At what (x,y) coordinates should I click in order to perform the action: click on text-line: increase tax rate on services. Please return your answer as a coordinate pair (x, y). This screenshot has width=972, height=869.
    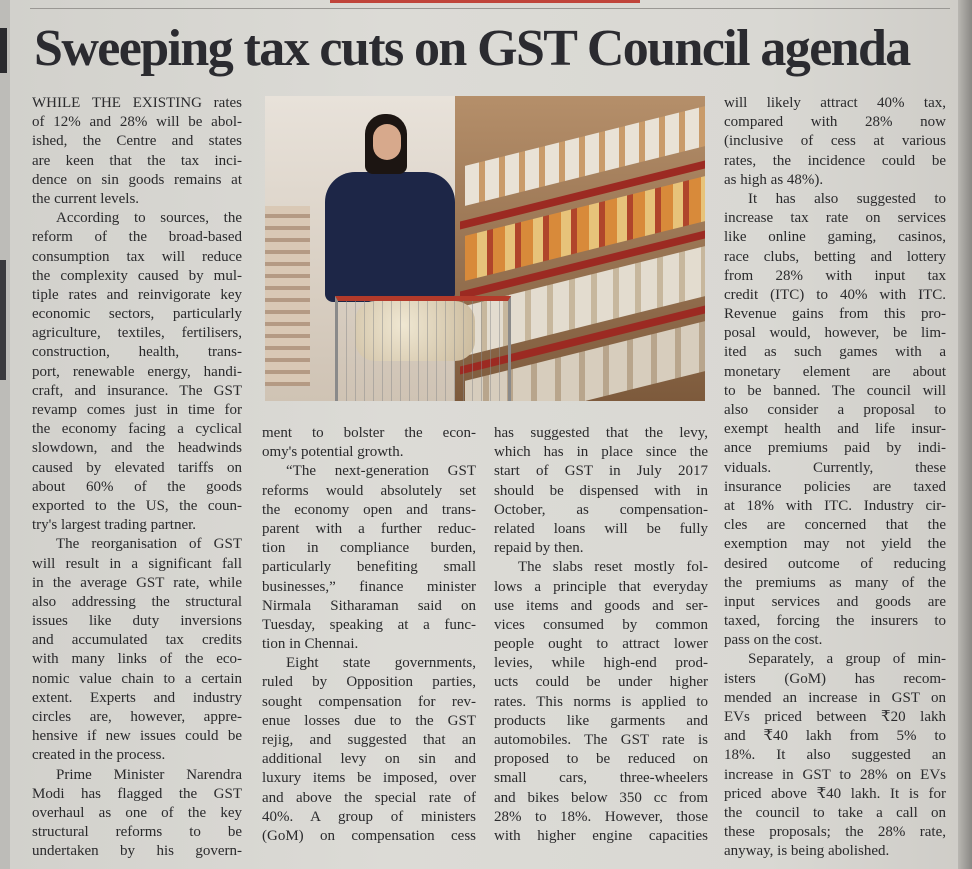
    Looking at the image, I should click on (835, 218).